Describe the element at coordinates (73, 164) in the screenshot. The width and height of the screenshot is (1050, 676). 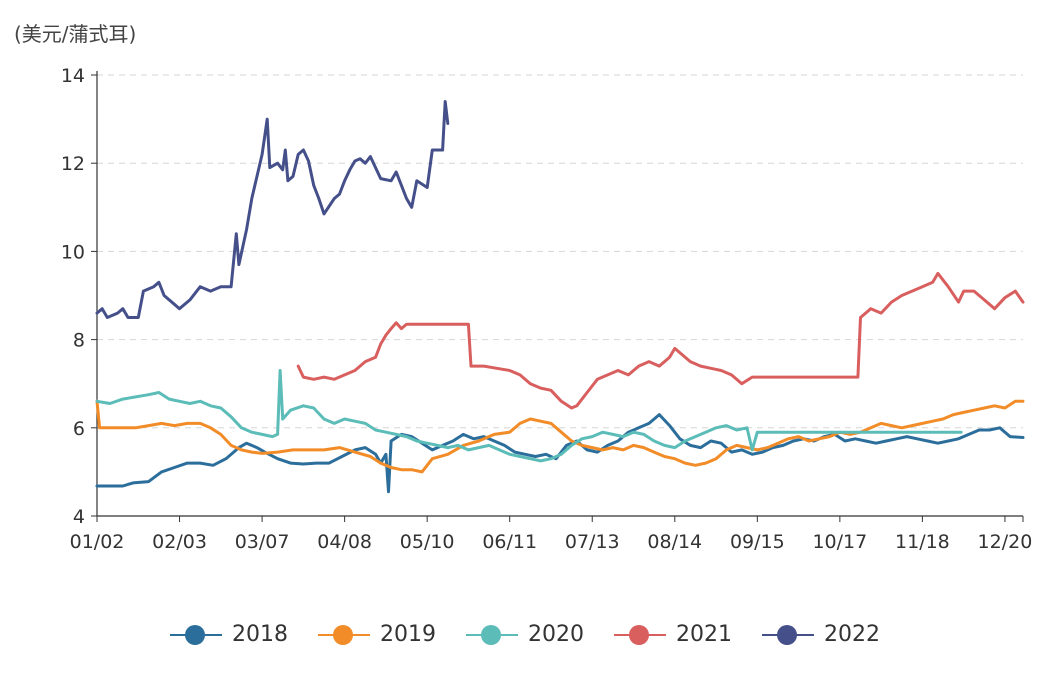
I see `y-tick-label: 12` at that location.